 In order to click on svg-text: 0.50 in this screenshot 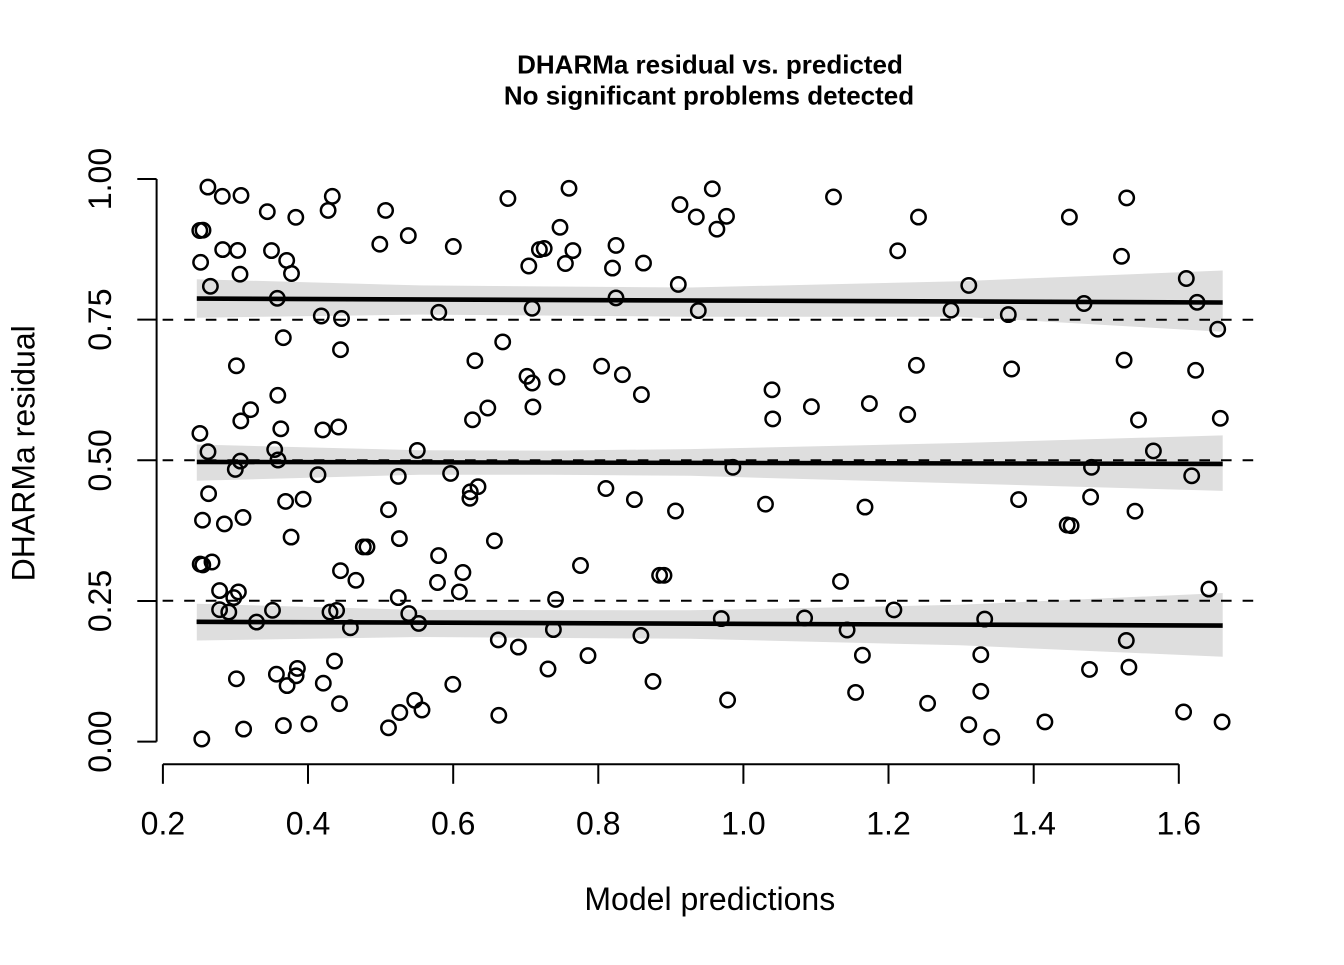, I will do `click(100, 460)`.